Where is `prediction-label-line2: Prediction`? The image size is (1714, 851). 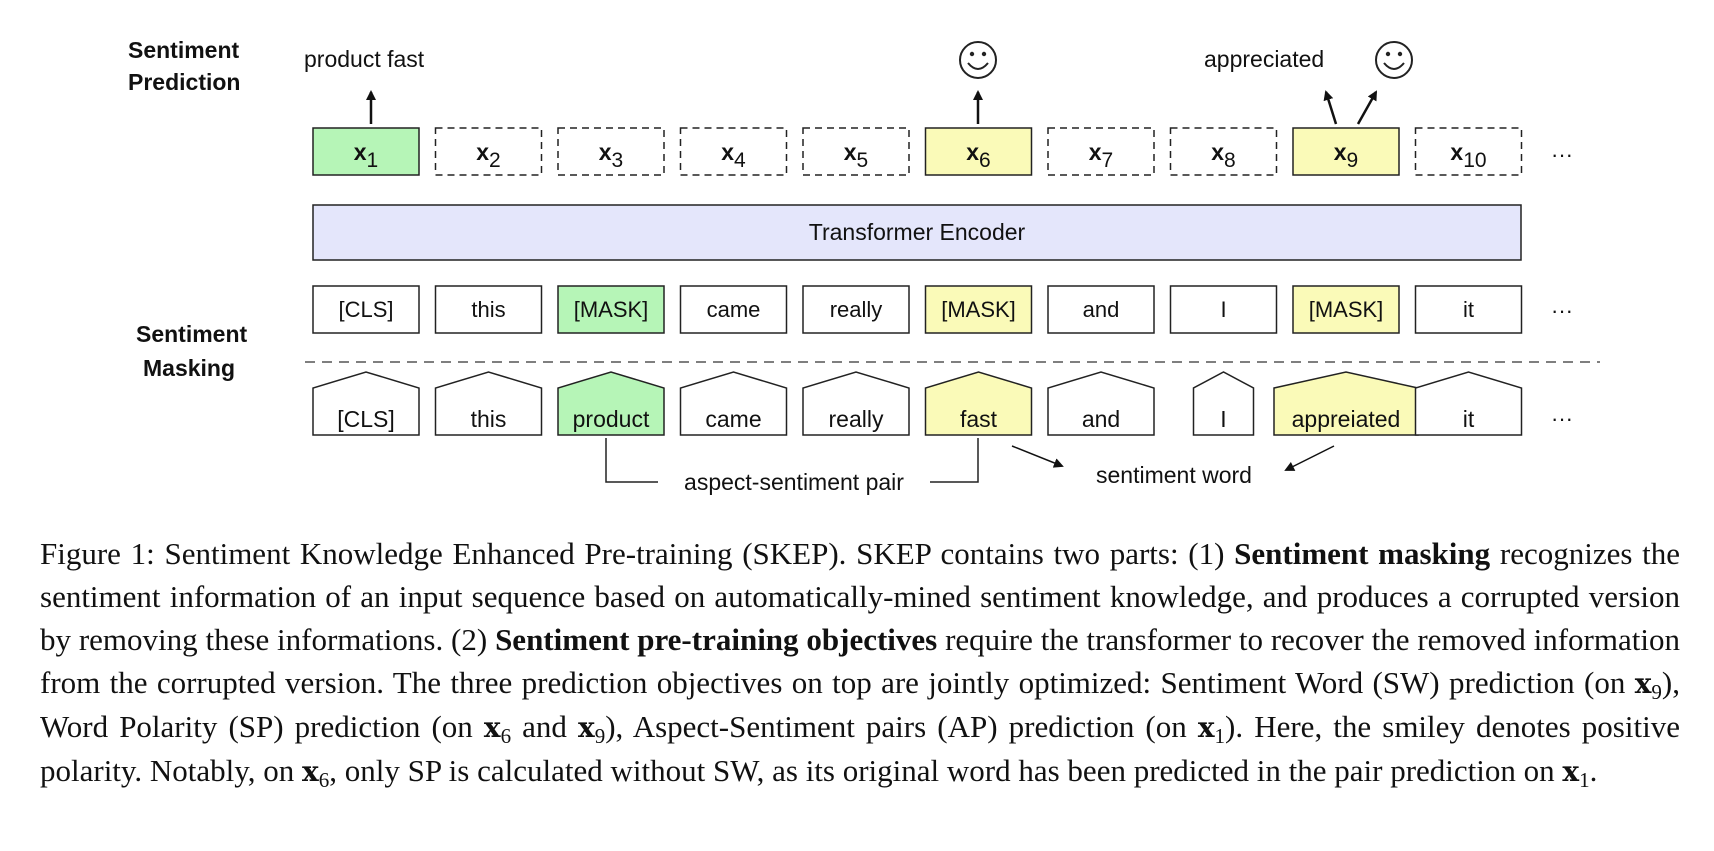 prediction-label-line2: Prediction is located at coordinates (184, 82).